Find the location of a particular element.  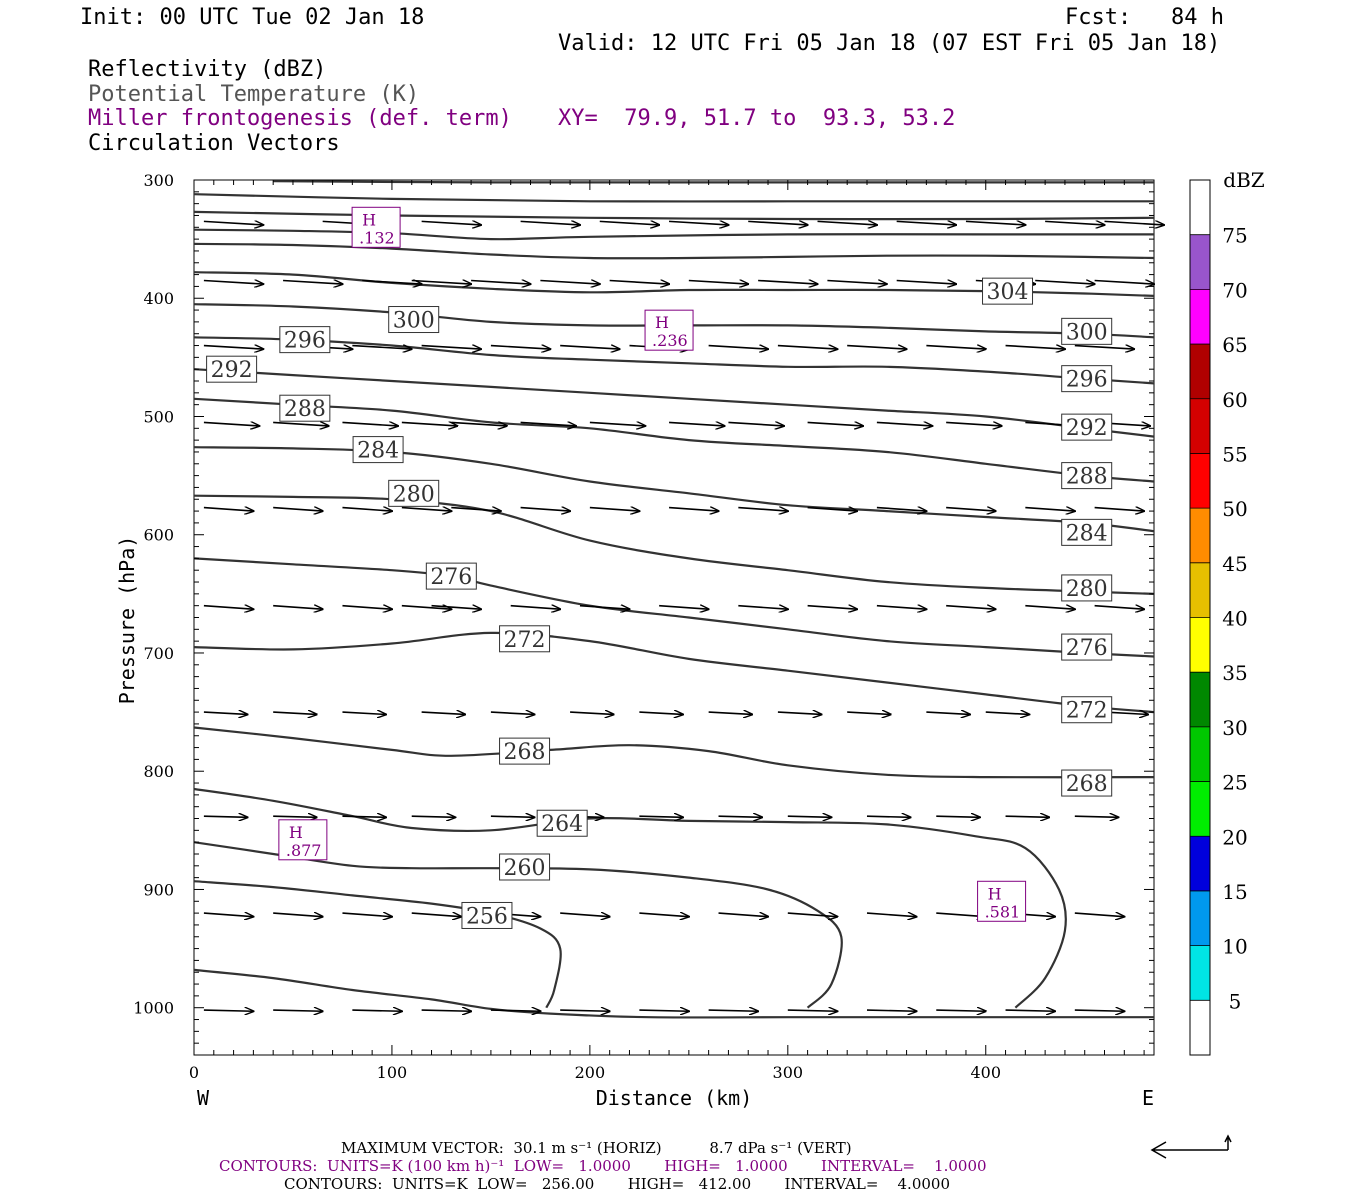

contour-label: 296 is located at coordinates (305, 341).